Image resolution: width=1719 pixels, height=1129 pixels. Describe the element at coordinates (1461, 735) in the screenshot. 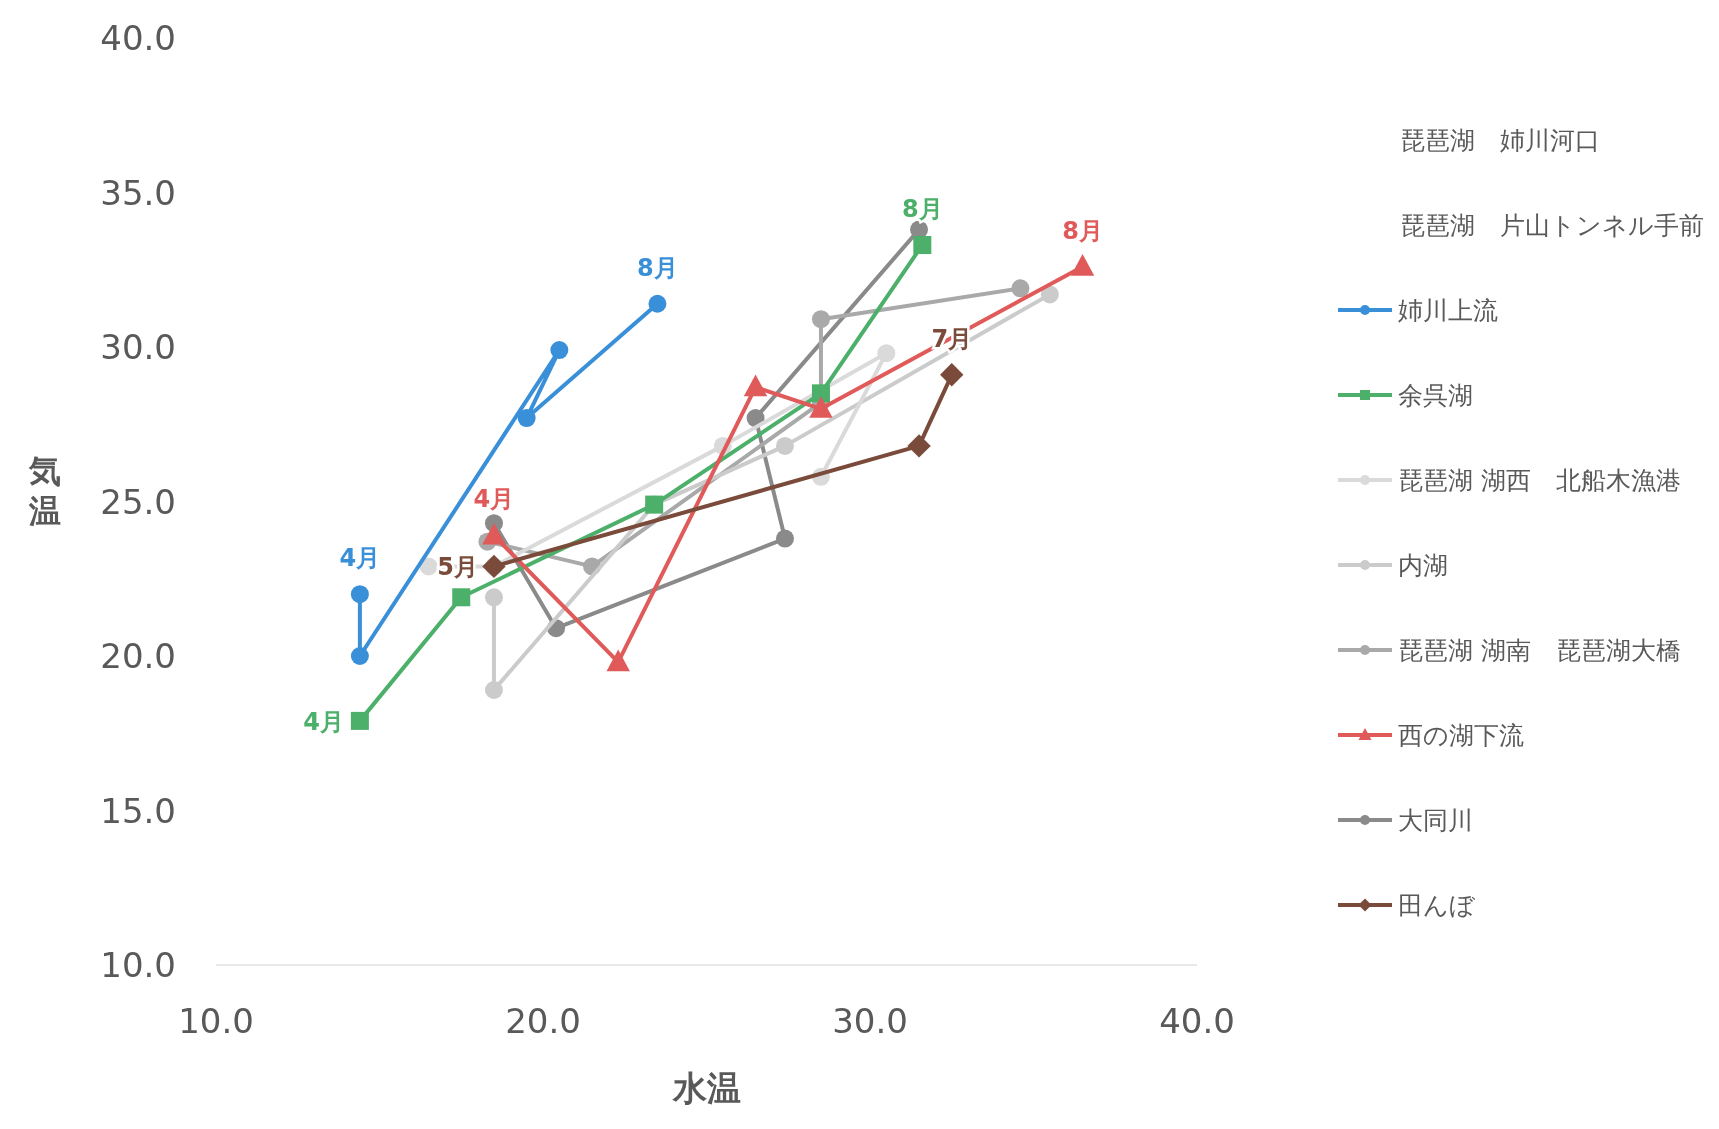

I see `legend-label: 西の湖下流` at that location.